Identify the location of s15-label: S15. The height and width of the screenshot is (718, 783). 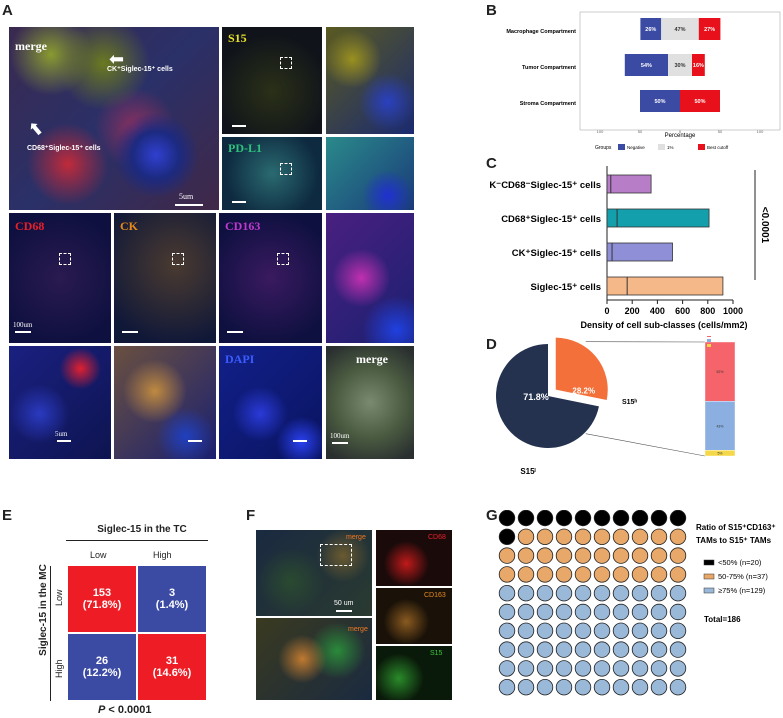
(237, 38).